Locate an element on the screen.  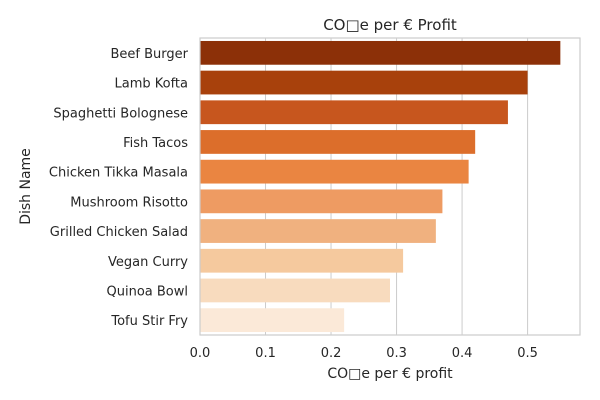
y-tick-label: Chicken Tikka Masala is located at coordinates (118, 173).